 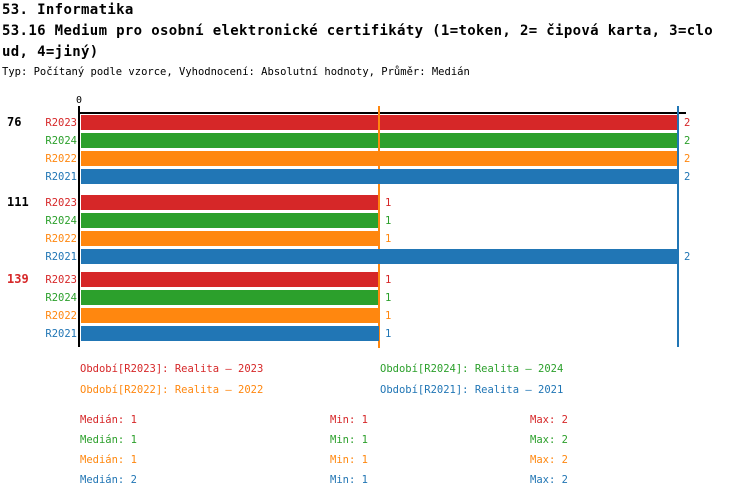 What do you see at coordinates (388, 316) in the screenshot?
I see `bar-value-139-R2022: 1` at bounding box center [388, 316].